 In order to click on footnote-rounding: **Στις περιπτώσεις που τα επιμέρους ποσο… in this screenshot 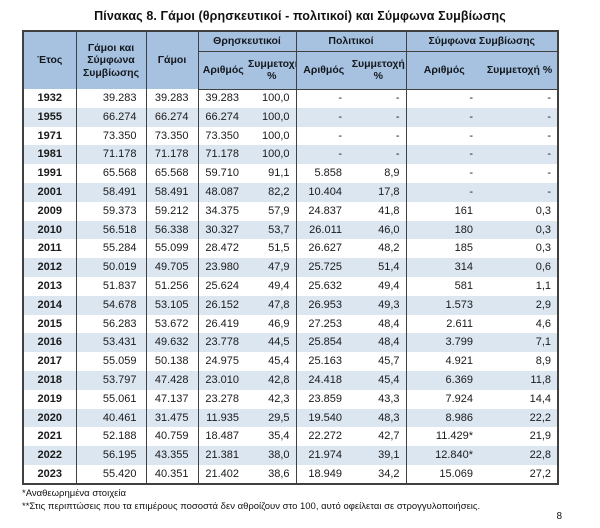, I will do `click(251, 506)`.